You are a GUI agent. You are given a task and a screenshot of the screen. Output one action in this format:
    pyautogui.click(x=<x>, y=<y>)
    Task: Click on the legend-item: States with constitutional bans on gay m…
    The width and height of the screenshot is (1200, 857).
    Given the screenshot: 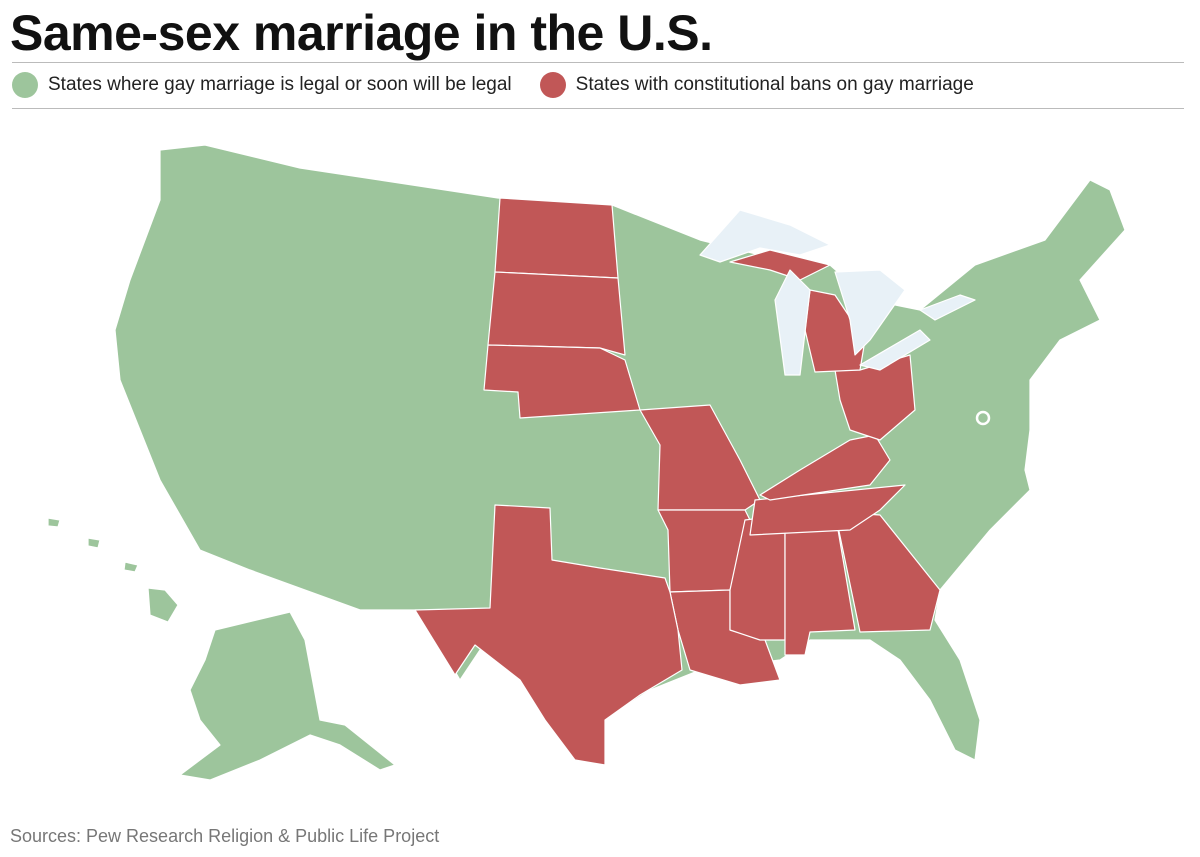 What is the action you would take?
    pyautogui.click(x=756, y=85)
    